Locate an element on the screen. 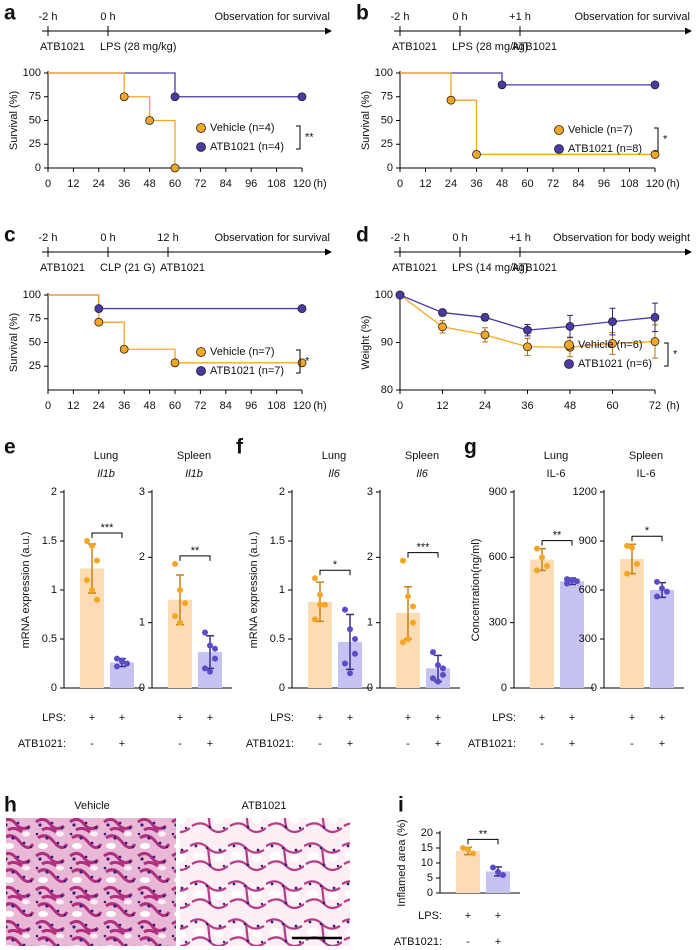  x-tick-label: 0 is located at coordinates (48, 184).